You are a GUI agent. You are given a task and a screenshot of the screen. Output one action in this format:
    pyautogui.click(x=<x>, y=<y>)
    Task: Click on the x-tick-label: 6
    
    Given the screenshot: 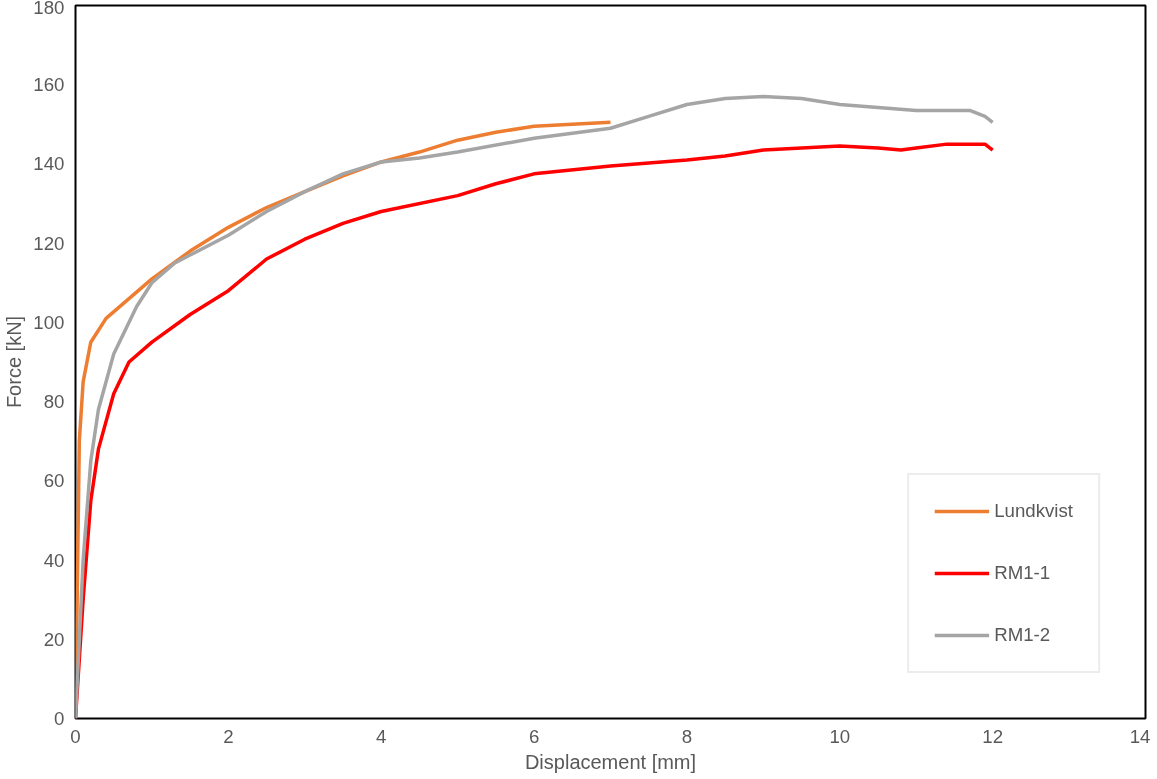 What is the action you would take?
    pyautogui.click(x=534, y=736)
    